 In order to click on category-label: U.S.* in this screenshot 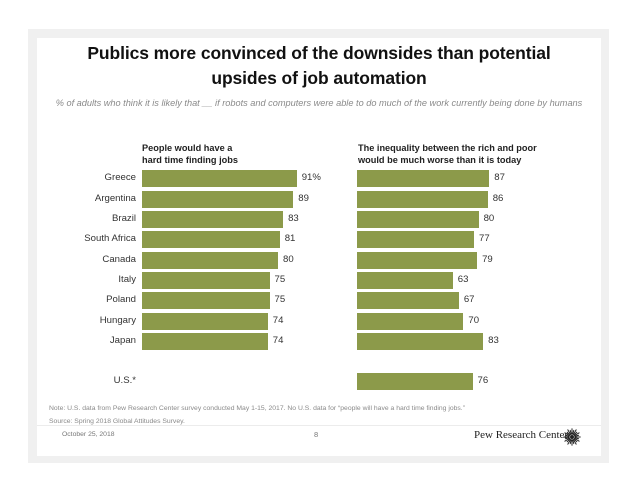, I will do `click(124, 380)`.